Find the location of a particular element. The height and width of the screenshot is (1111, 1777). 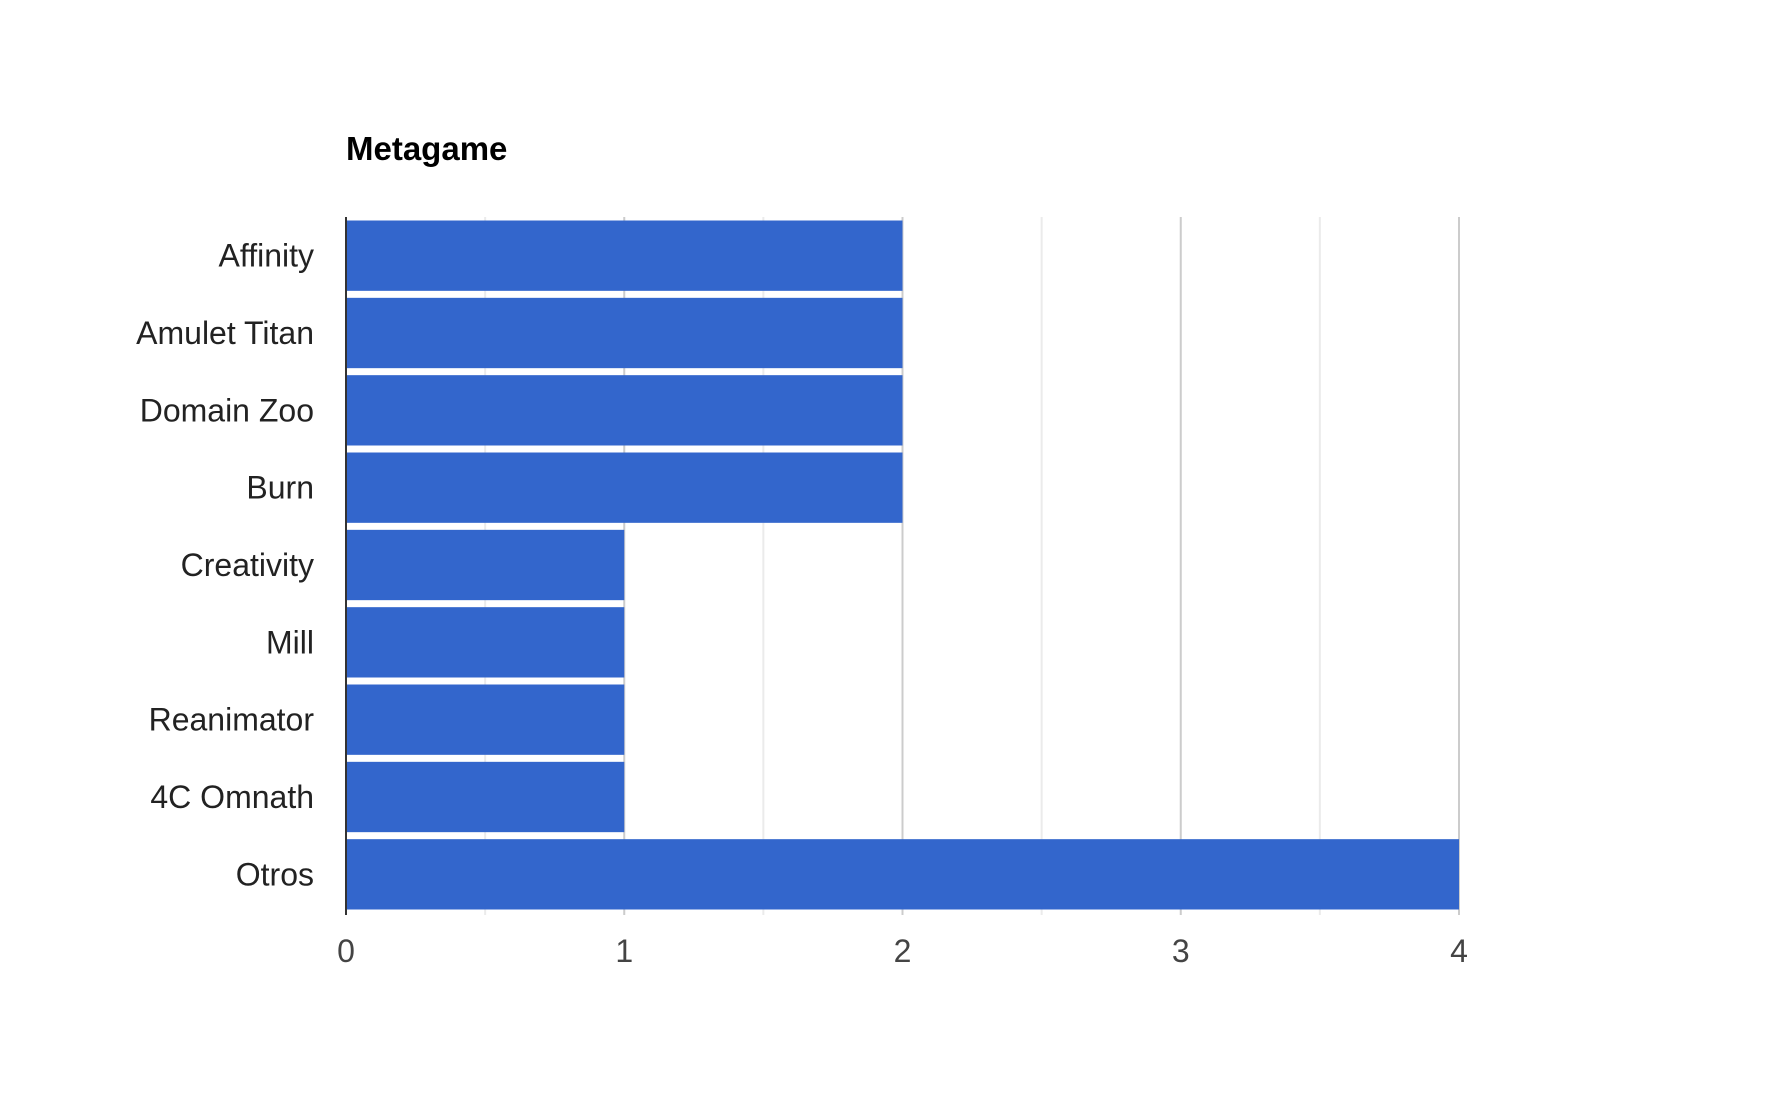

bar-reanimator is located at coordinates (485, 719).